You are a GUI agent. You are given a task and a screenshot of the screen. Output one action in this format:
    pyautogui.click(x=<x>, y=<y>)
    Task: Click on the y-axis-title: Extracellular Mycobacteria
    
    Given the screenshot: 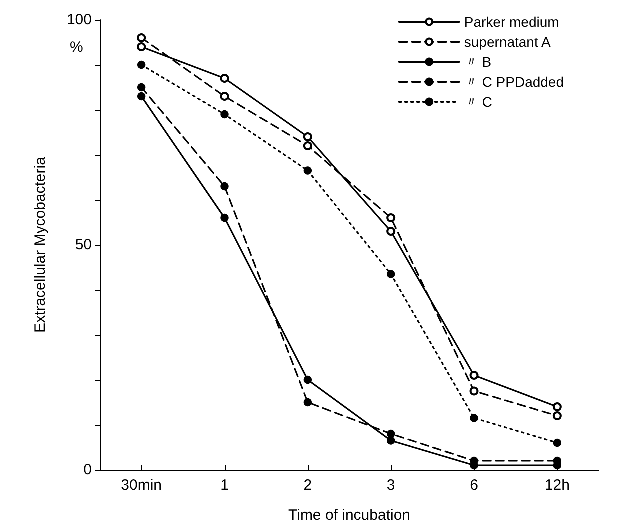 What is the action you would take?
    pyautogui.click(x=40, y=244)
    